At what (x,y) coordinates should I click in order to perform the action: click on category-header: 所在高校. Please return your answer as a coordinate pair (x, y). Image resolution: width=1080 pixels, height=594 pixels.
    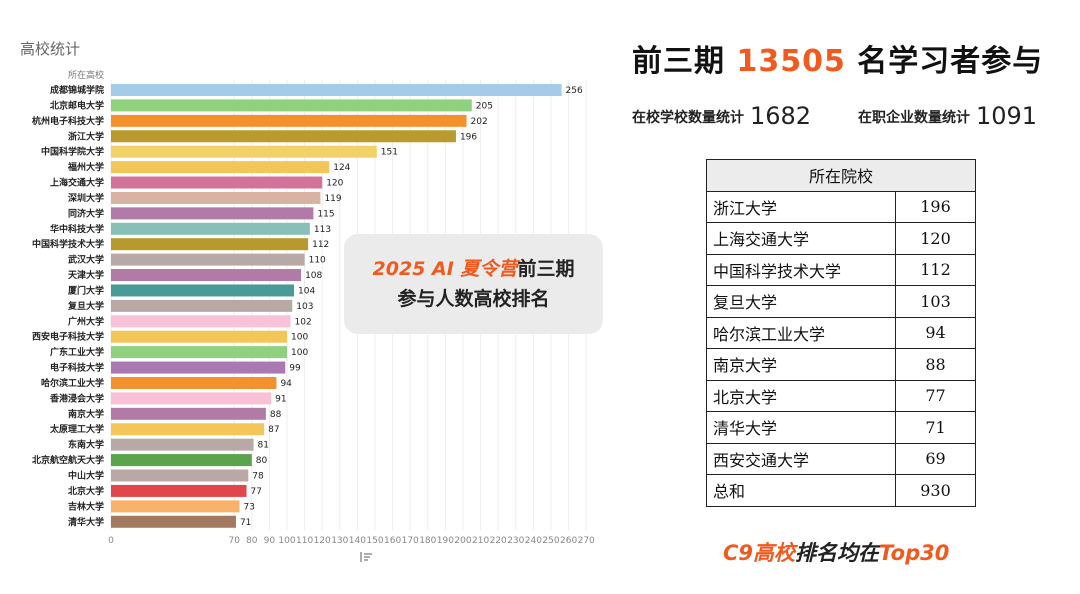
    Looking at the image, I should click on (86, 75).